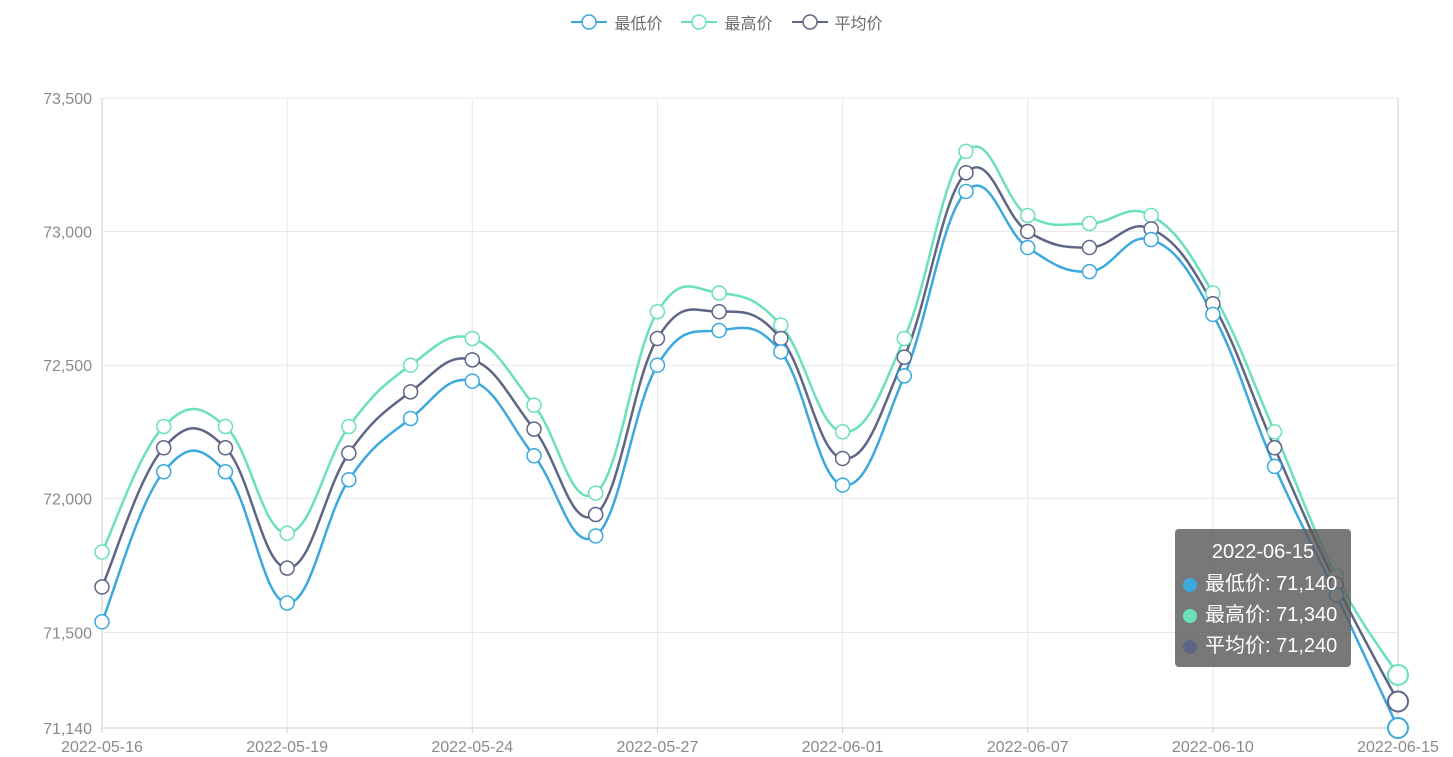 The width and height of the screenshot is (1453, 757). What do you see at coordinates (699, 22) in the screenshot?
I see `legend-max-line-icon` at bounding box center [699, 22].